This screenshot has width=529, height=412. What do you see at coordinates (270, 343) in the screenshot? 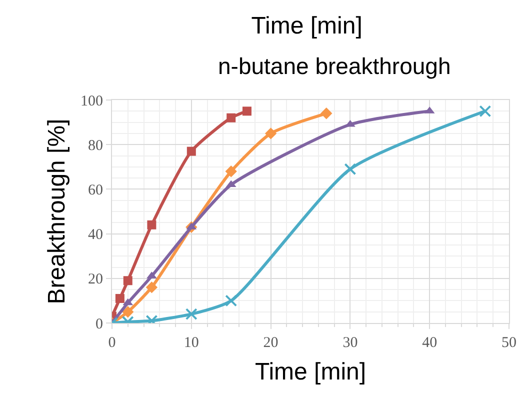
I see `x-tick-label: 20` at bounding box center [270, 343].